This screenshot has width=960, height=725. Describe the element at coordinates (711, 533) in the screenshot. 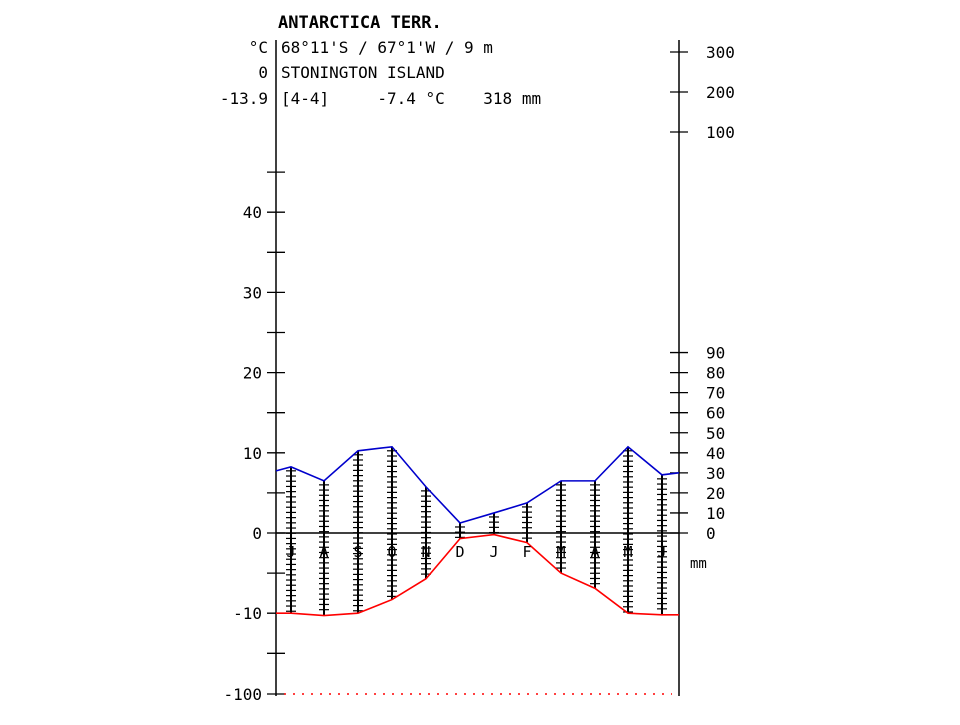

I see `right-axis-tick-label: 0` at that location.